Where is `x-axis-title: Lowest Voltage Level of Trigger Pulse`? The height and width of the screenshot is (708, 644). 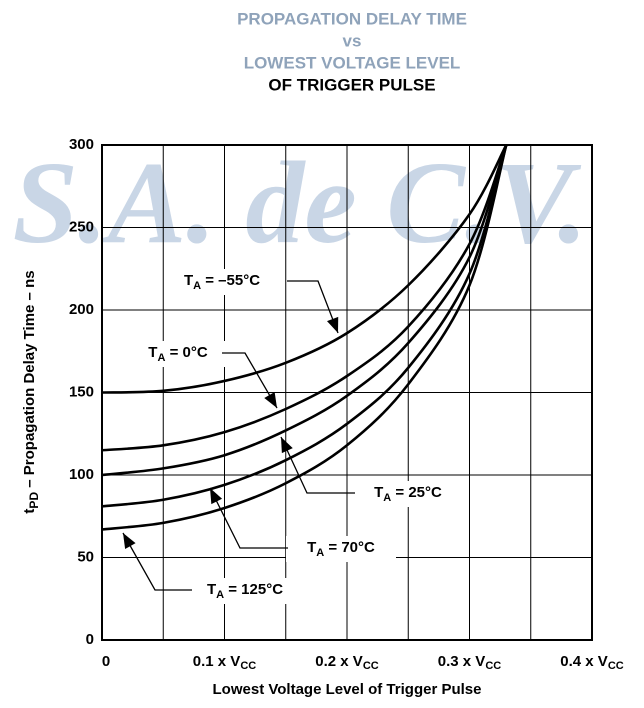 x-axis-title: Lowest Voltage Level of Trigger Pulse is located at coordinates (347, 689).